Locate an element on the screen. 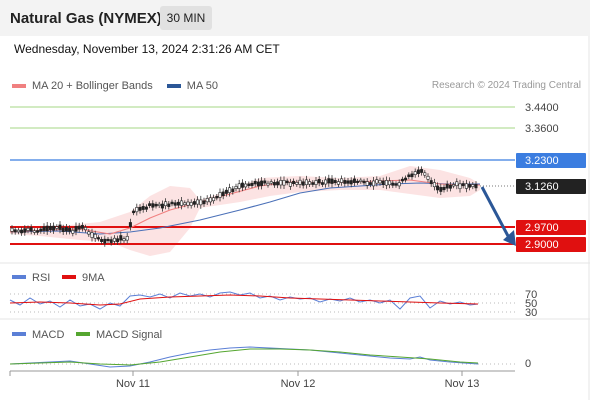  macd-legend: MACD MACD Signal is located at coordinates (87, 335).